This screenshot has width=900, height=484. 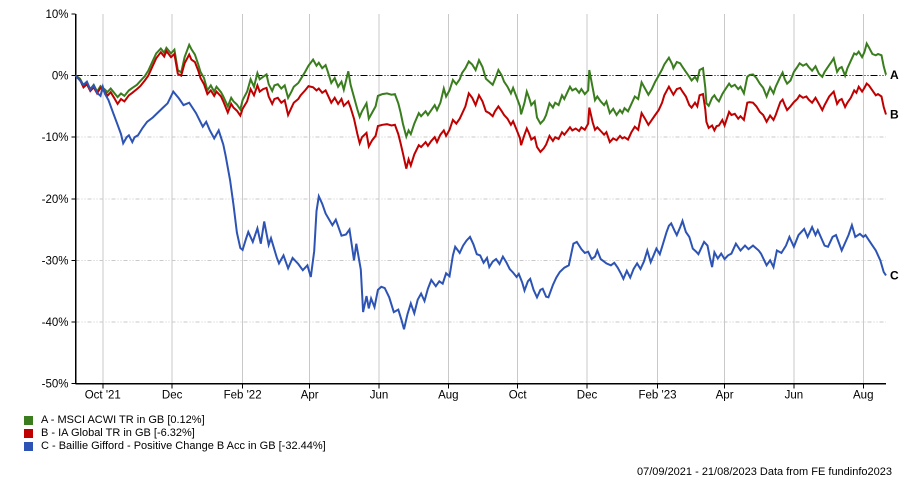 I want to click on x-tick-label: Oct '21, so click(x=103, y=396).